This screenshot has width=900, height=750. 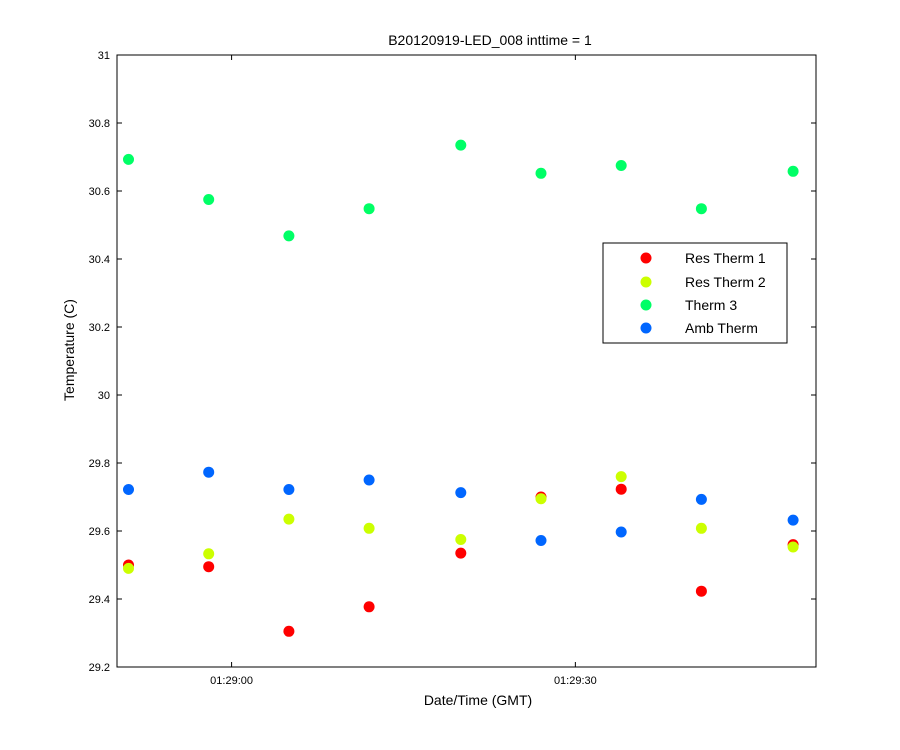 What do you see at coordinates (69, 350) in the screenshot?
I see `y-axis-label: Temperature (C)` at bounding box center [69, 350].